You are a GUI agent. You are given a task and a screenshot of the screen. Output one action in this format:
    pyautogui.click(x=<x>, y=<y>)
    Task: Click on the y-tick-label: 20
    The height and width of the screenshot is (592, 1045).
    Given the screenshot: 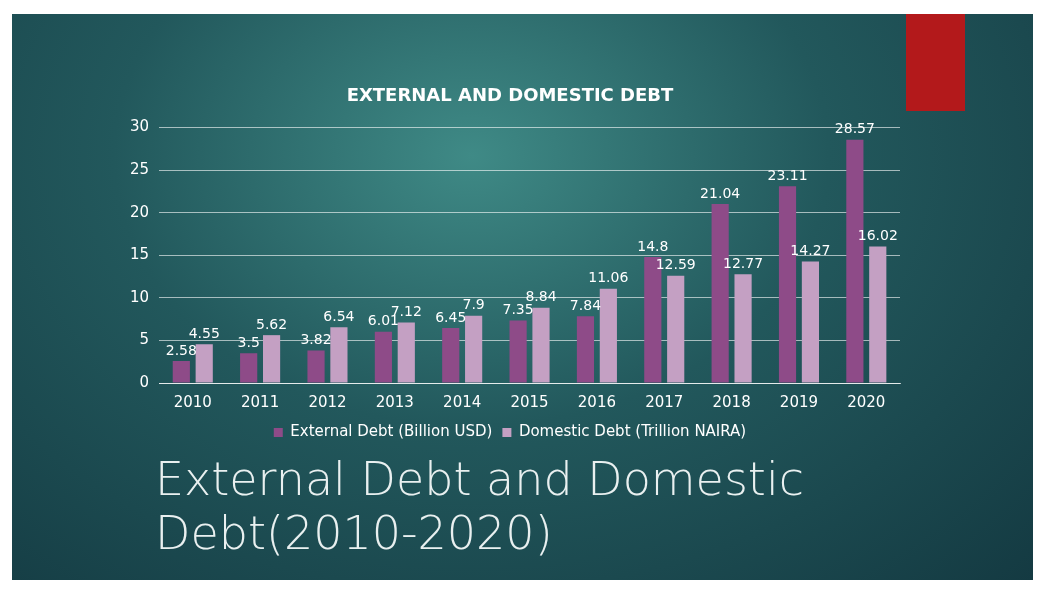 What is the action you would take?
    pyautogui.click(x=139, y=211)
    